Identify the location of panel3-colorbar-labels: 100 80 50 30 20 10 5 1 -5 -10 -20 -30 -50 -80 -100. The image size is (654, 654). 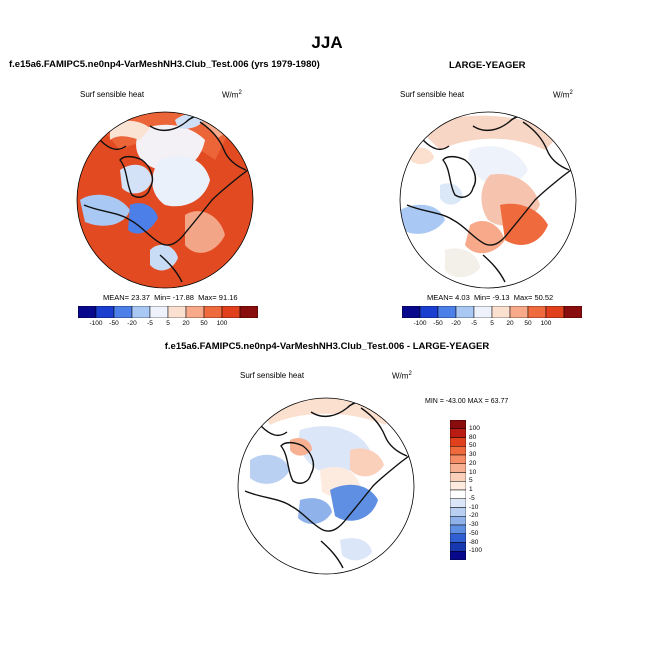
(489, 490).